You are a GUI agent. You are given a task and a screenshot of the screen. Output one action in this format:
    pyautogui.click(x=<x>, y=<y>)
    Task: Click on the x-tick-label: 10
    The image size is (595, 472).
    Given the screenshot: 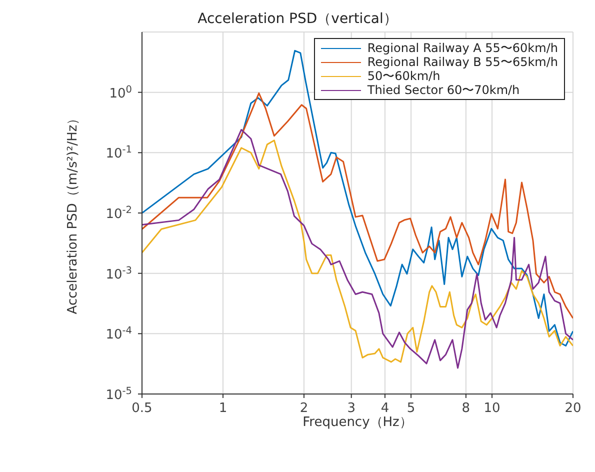 What is the action you would take?
    pyautogui.click(x=492, y=408)
    